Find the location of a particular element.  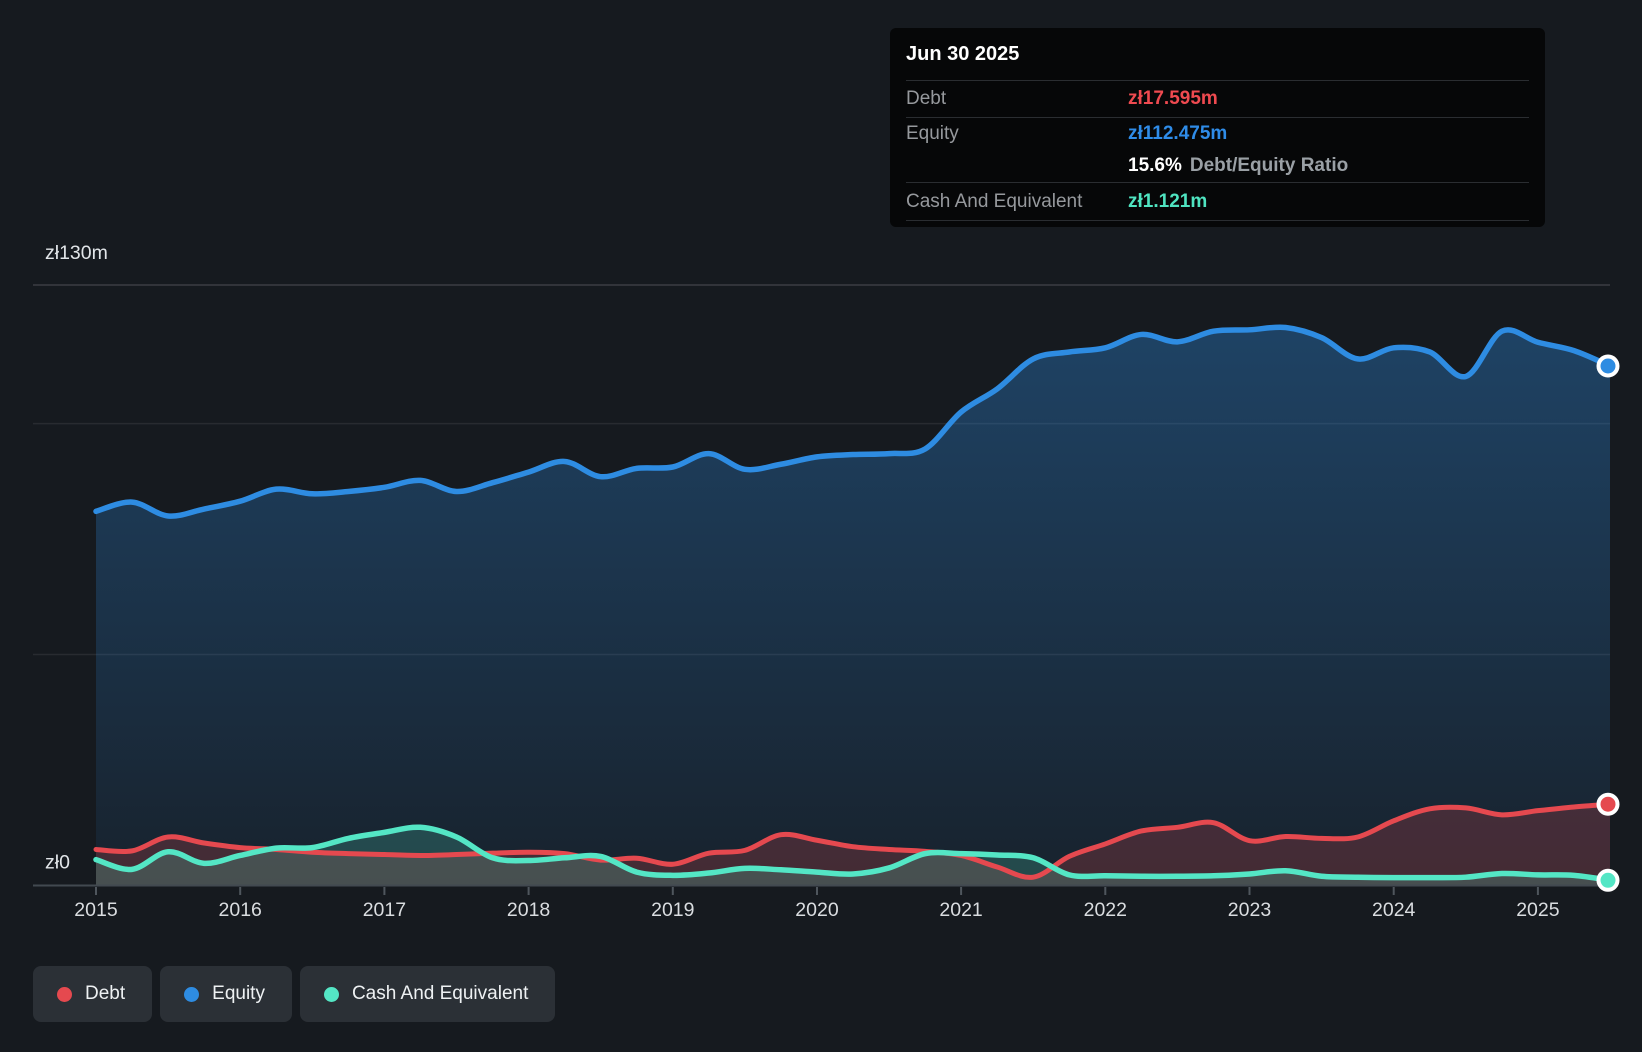

debt-endpoint-marker is located at coordinates (1608, 804).